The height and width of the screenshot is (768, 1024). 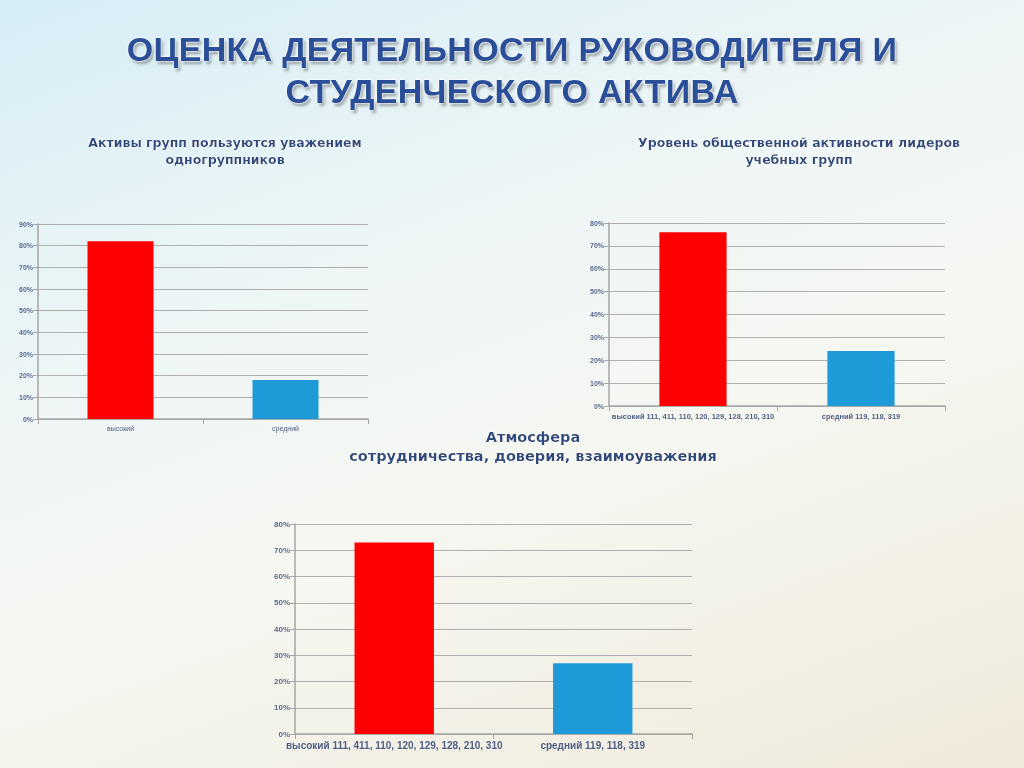 What do you see at coordinates (281, 603) in the screenshot?
I see `y-tick-label: 50%` at bounding box center [281, 603].